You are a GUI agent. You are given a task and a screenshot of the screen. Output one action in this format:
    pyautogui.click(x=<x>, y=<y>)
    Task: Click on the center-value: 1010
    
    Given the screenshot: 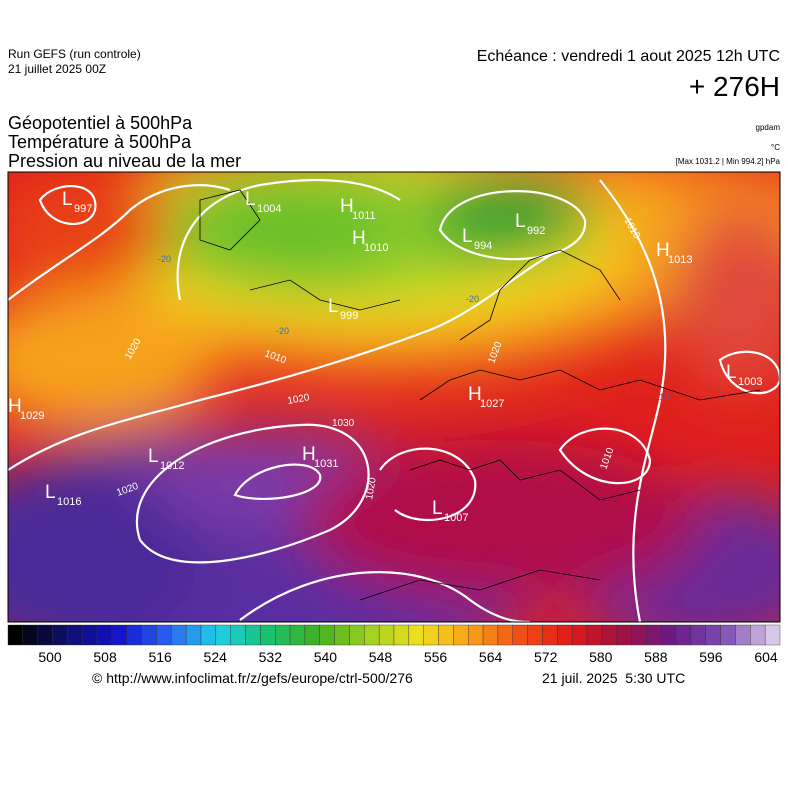 What is the action you would take?
    pyautogui.click(x=376, y=248)
    